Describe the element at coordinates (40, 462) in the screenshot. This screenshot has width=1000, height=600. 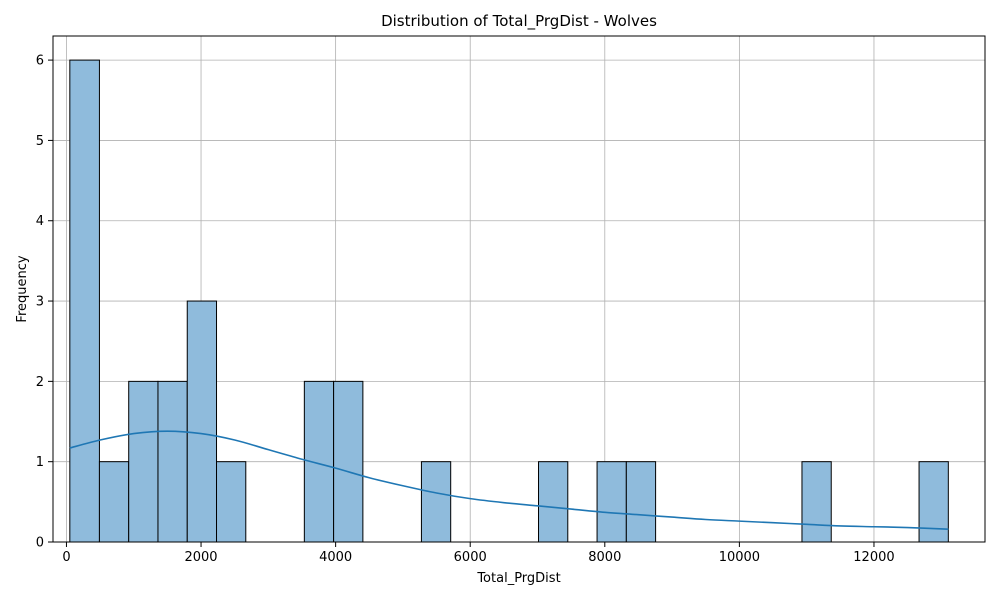
I see `y-tick-label: 1` at that location.